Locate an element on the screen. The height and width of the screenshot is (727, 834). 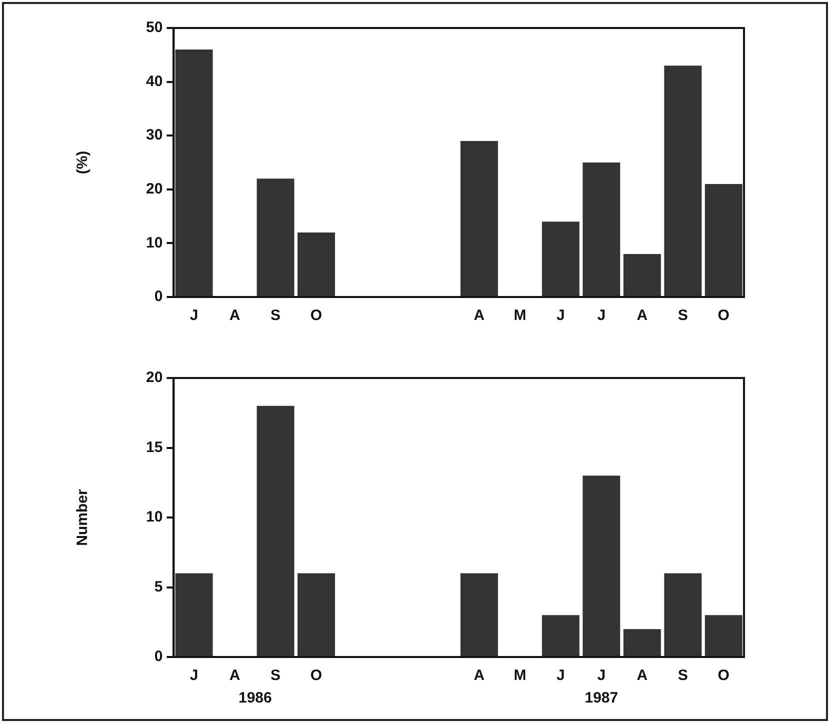
y-axis-title: (%) is located at coordinates (83, 162).